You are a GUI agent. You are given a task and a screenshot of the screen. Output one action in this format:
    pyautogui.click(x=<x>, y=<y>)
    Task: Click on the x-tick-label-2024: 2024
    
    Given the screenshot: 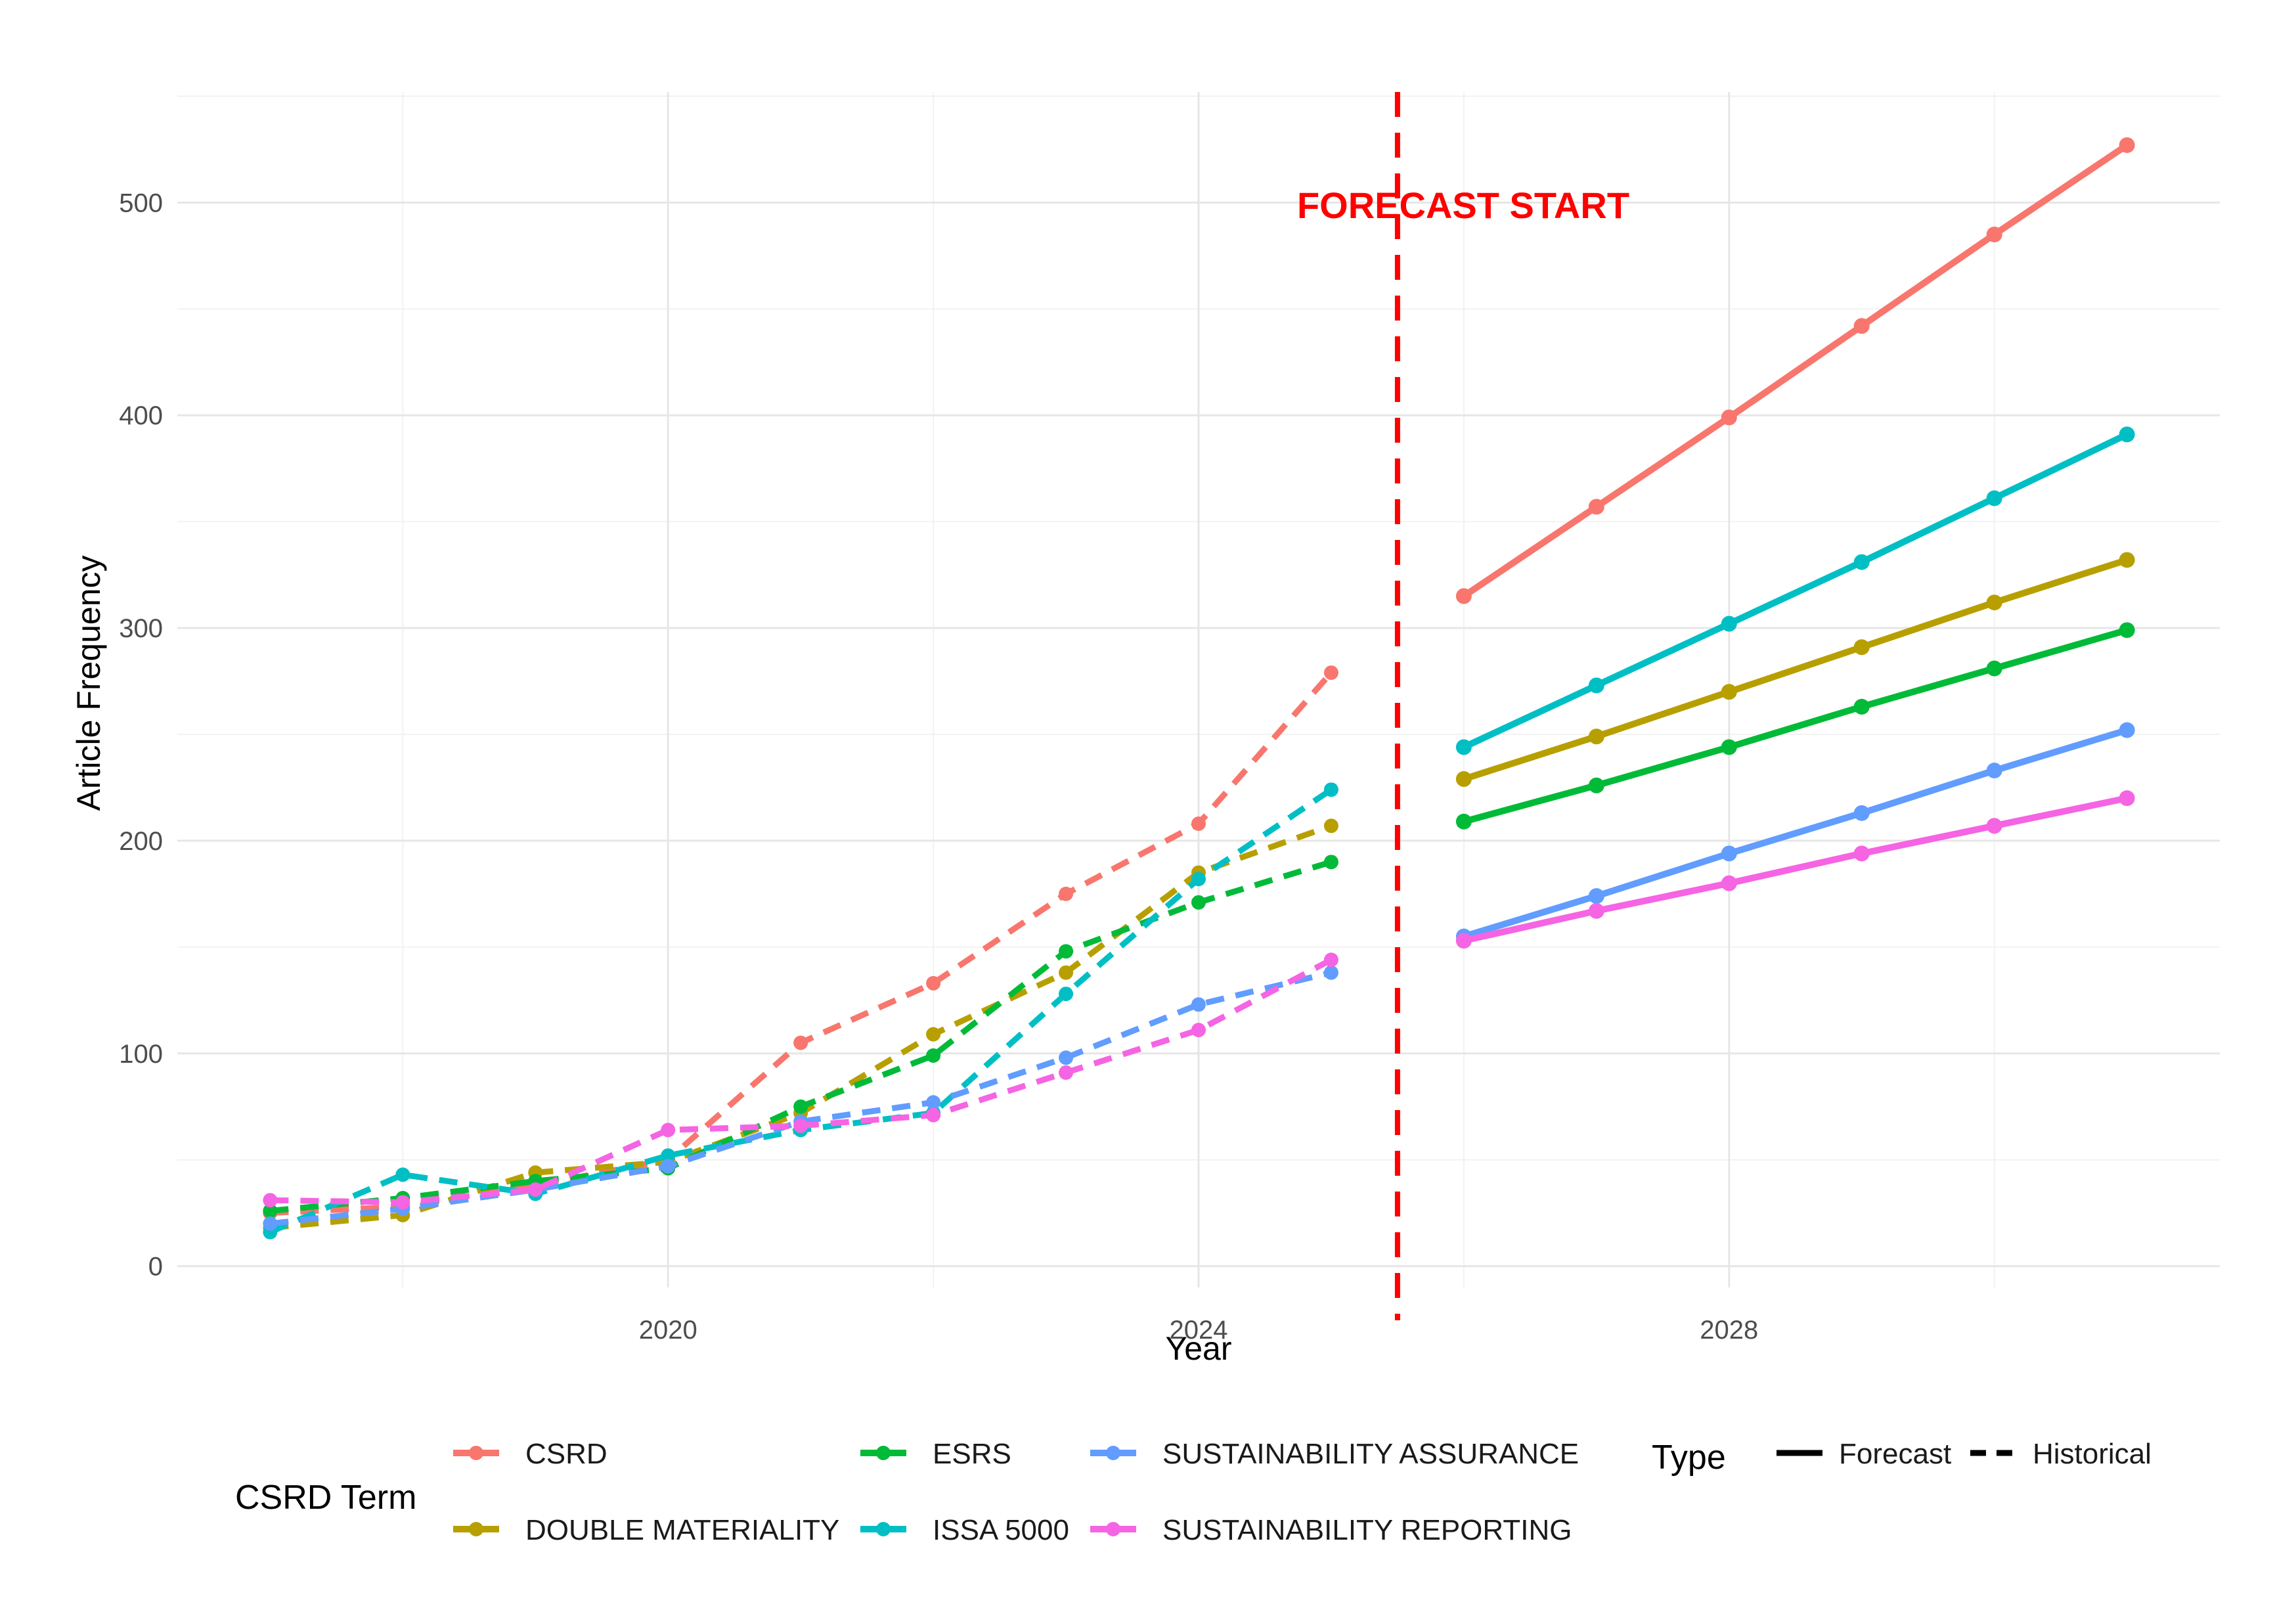 What is the action you would take?
    pyautogui.click(x=1199, y=1331)
    